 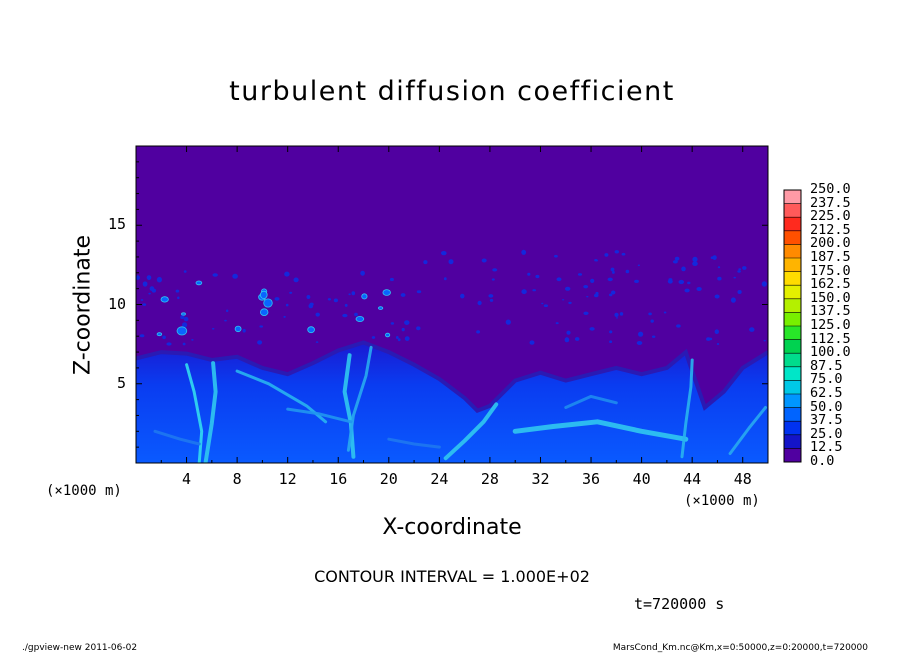 I want to click on colorbar-label: 175.0, so click(x=830, y=270).